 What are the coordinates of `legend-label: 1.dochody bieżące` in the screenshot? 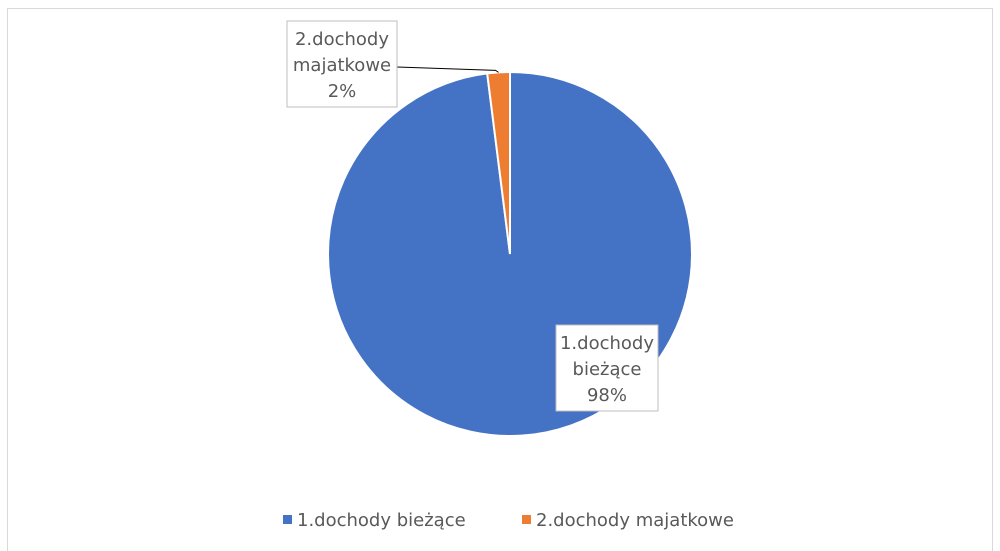 It's located at (381, 520).